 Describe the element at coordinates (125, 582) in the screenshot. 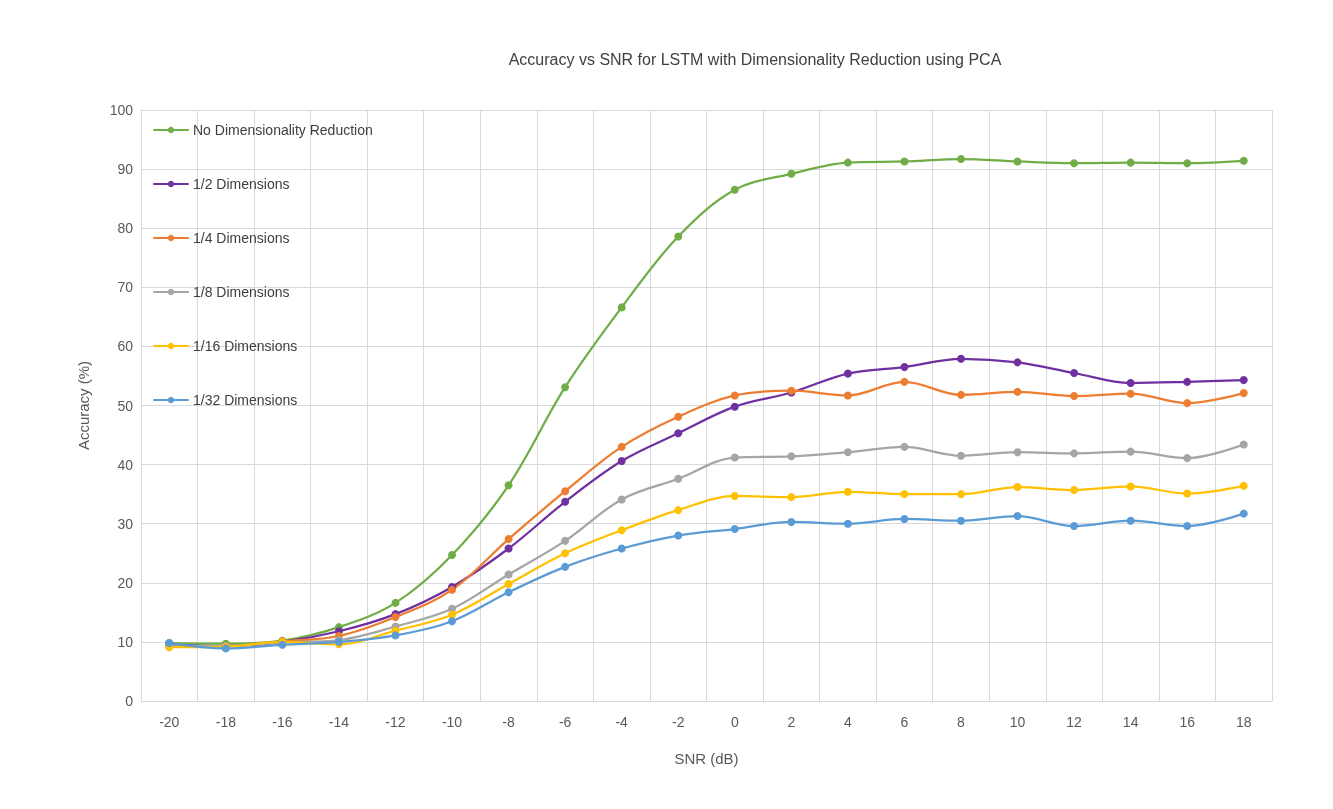

I see `y-tick-label: 20` at that location.